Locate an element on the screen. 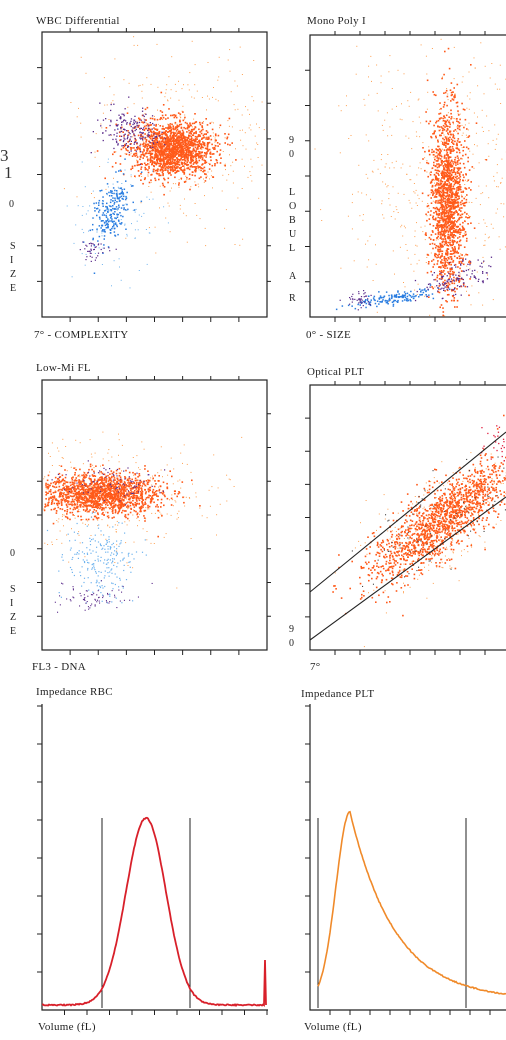 The image size is (506, 1040). wbc-neutrophil-cluster is located at coordinates (166, 143).